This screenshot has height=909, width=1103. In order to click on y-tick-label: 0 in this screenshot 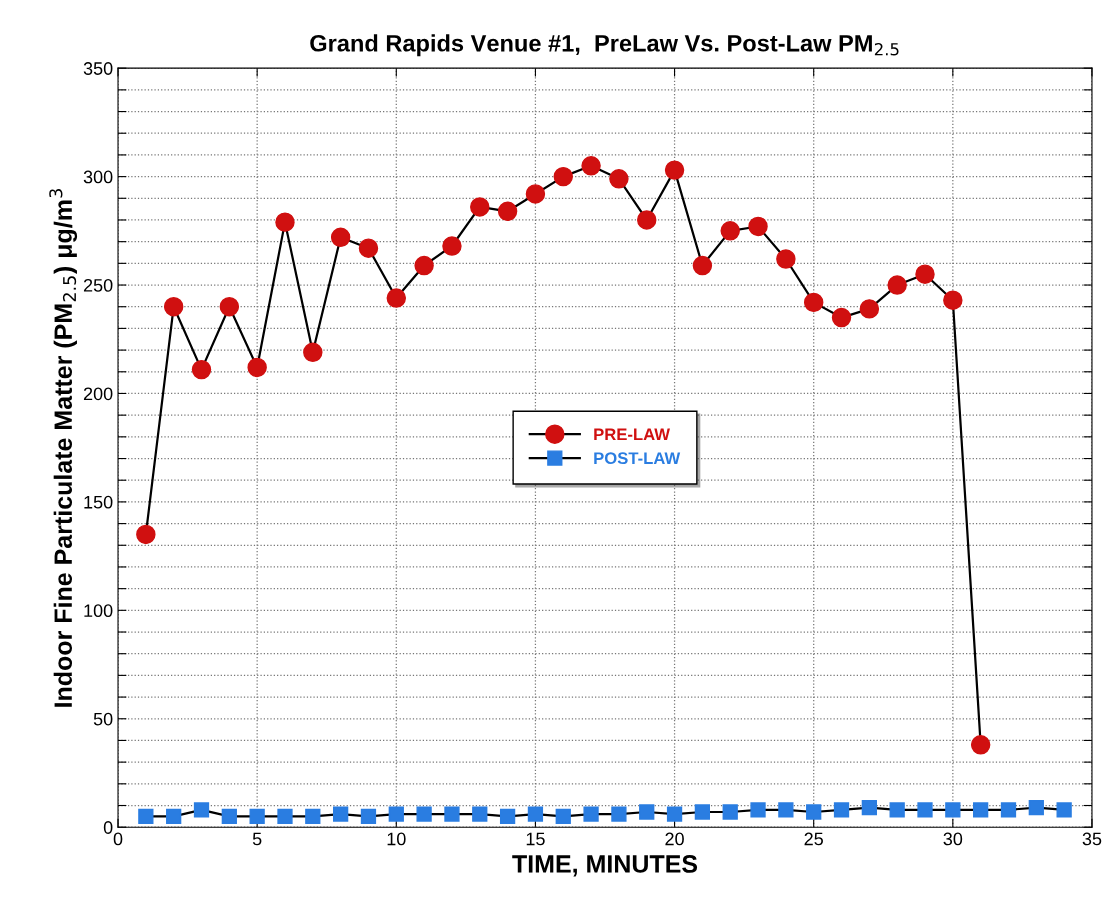, I will do `click(108, 827)`.